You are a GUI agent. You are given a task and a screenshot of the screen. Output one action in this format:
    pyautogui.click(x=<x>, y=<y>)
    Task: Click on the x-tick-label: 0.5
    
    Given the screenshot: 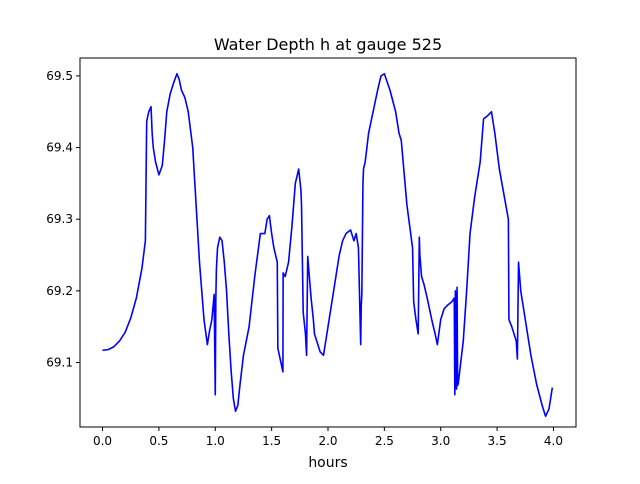 What is the action you would take?
    pyautogui.click(x=158, y=441)
    